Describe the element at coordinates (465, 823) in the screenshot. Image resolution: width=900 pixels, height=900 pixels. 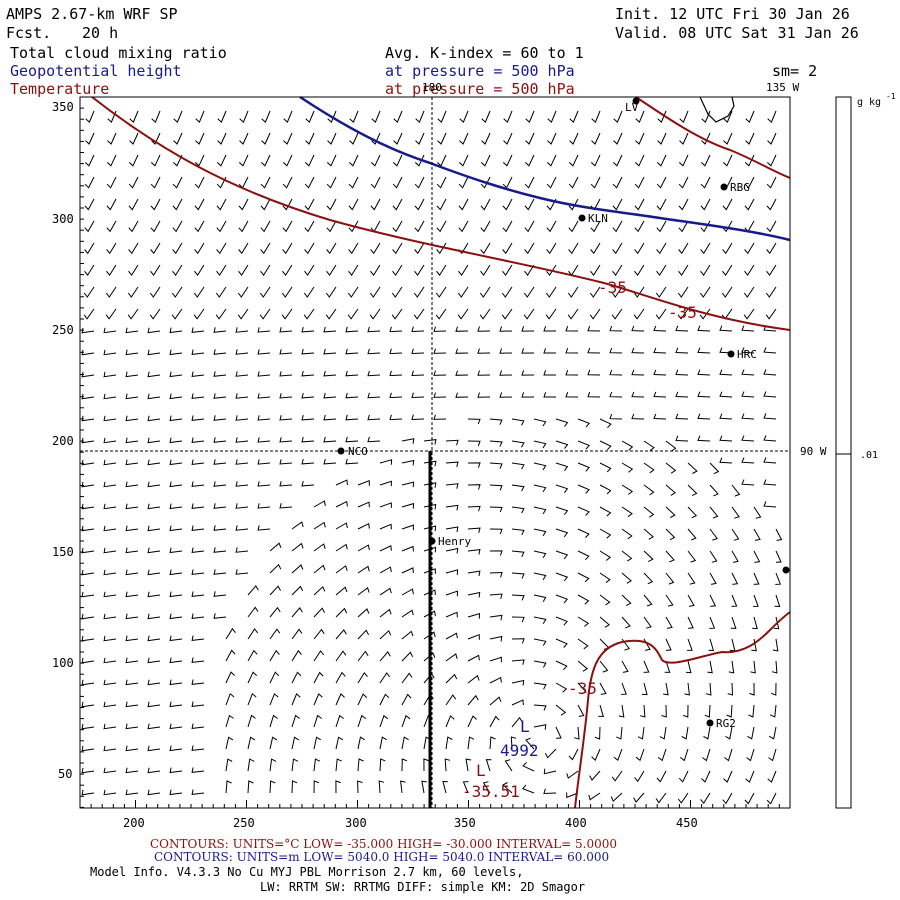
I see `x-tick-label: 350` at that location.